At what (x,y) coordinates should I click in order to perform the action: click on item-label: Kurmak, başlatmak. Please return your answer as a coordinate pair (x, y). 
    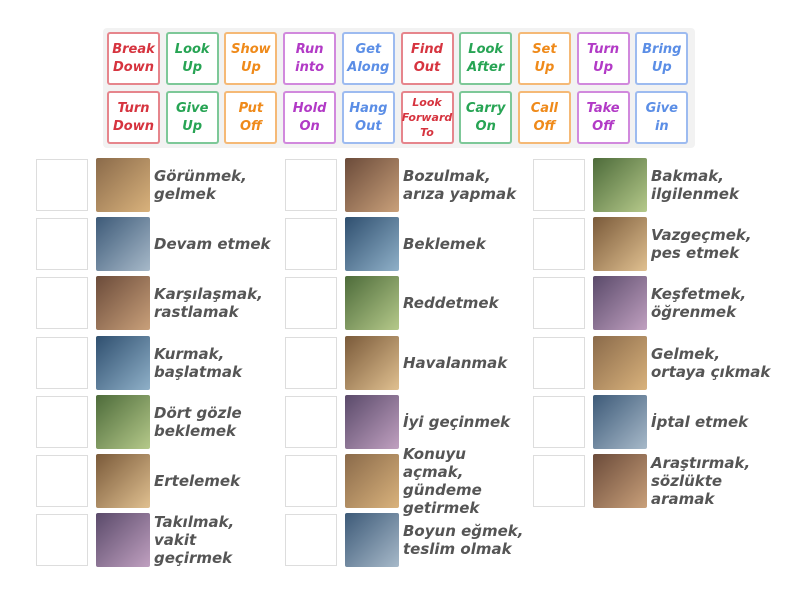
    Looking at the image, I should click on (198, 362).